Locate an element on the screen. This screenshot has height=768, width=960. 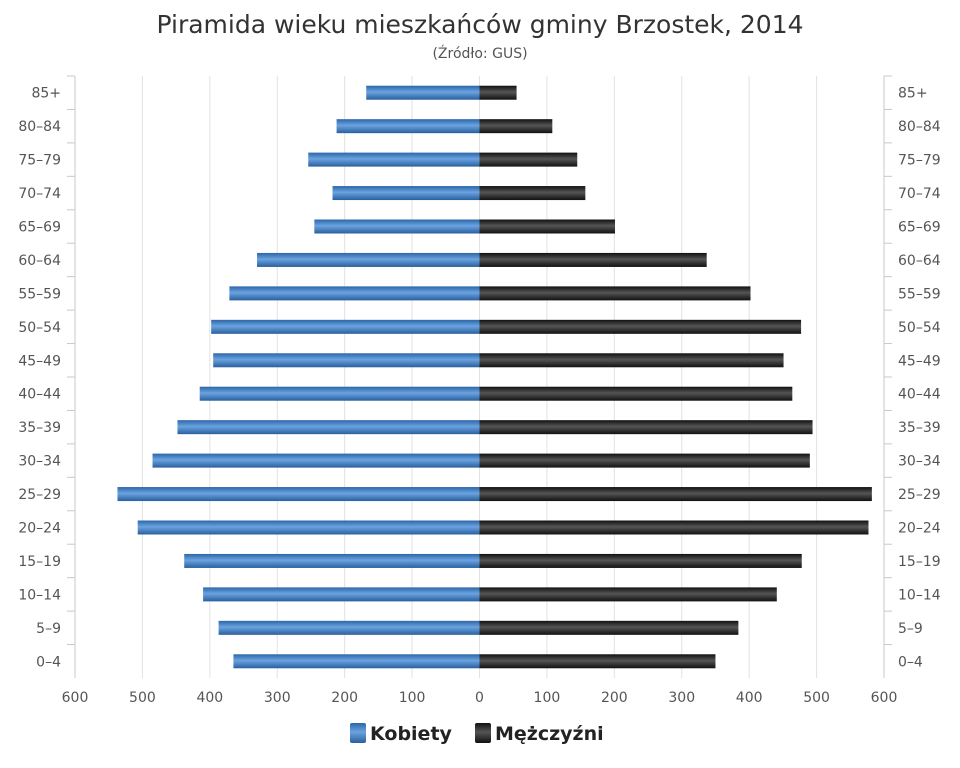
y-tick-label-right: 55–59 is located at coordinates (919, 294).